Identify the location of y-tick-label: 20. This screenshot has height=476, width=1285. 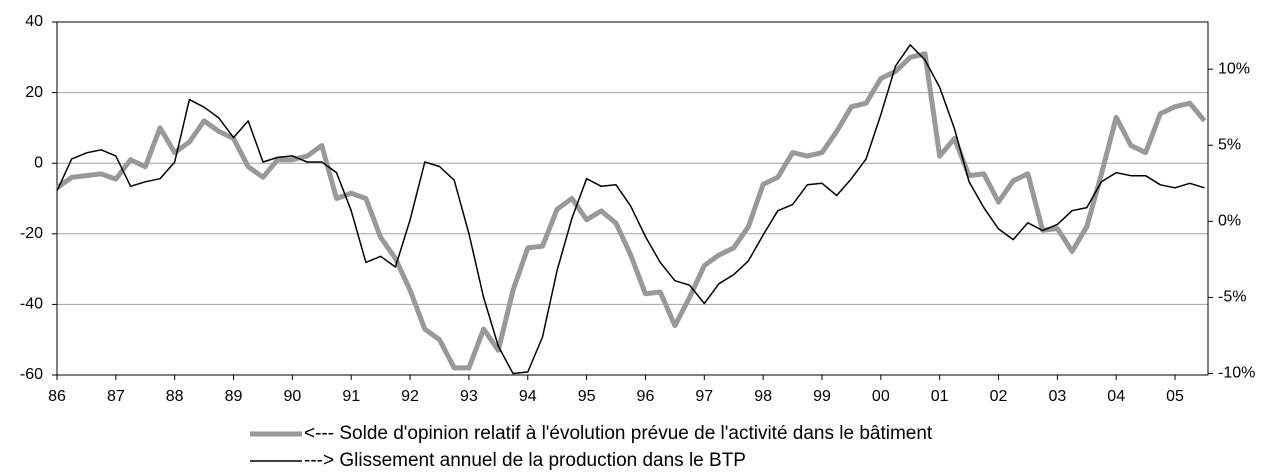
(34, 92).